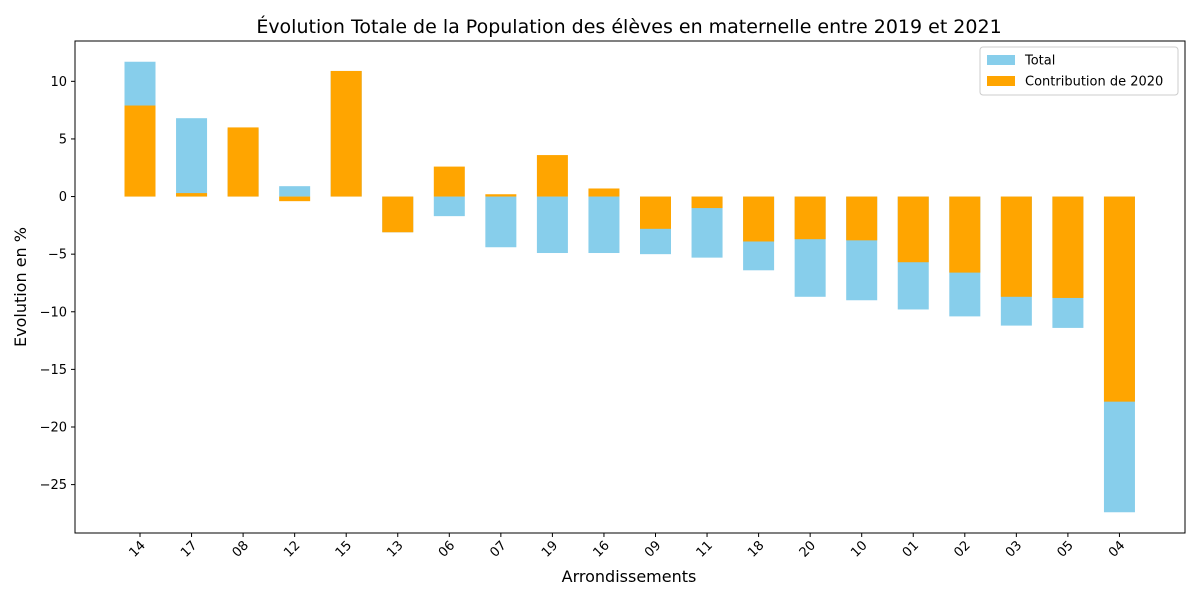 This screenshot has height=600, width=1200. What do you see at coordinates (756, 549) in the screenshot?
I see `x-tick-label: 18` at bounding box center [756, 549].